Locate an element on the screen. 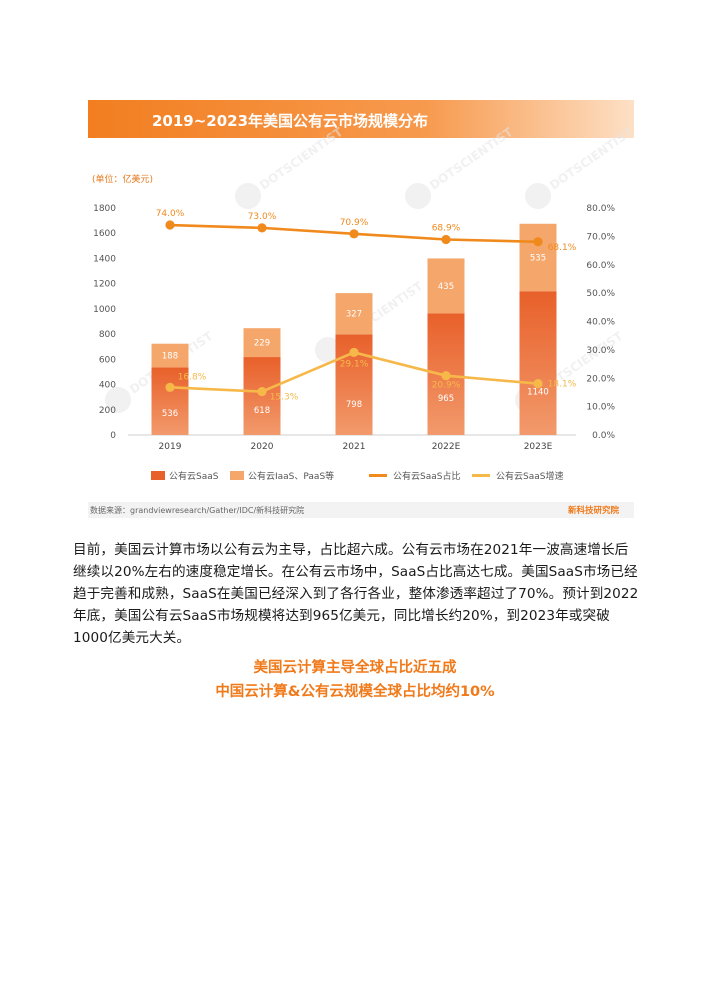 The height and width of the screenshot is (1004, 710). bar-iaas-label: 188 is located at coordinates (170, 357).